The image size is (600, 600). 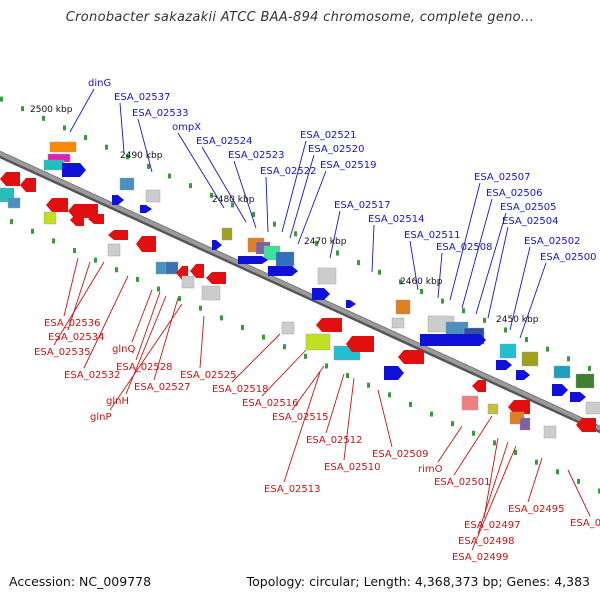 I want to click on kbp-tick-label: 2480 kbp, so click(x=233, y=200).